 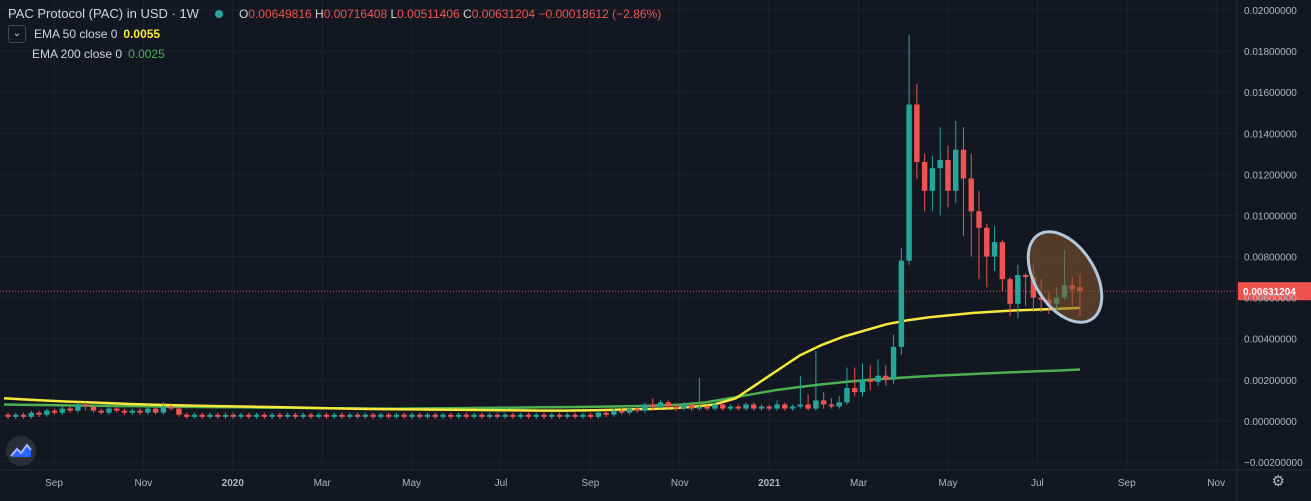 I want to click on gear-icon: ⚙, so click(x=1278, y=481).